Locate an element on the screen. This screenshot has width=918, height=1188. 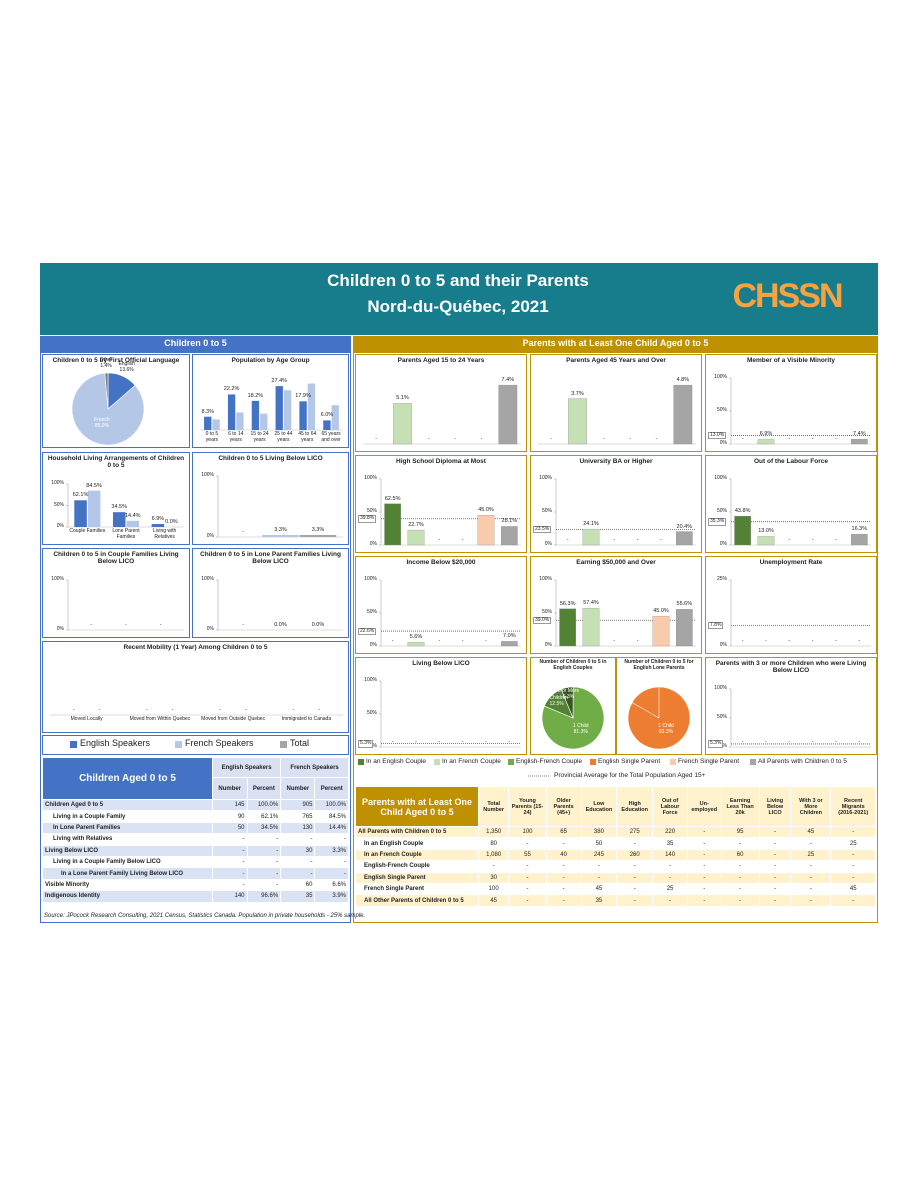
cell: 14.4% is located at coordinates (331, 828).